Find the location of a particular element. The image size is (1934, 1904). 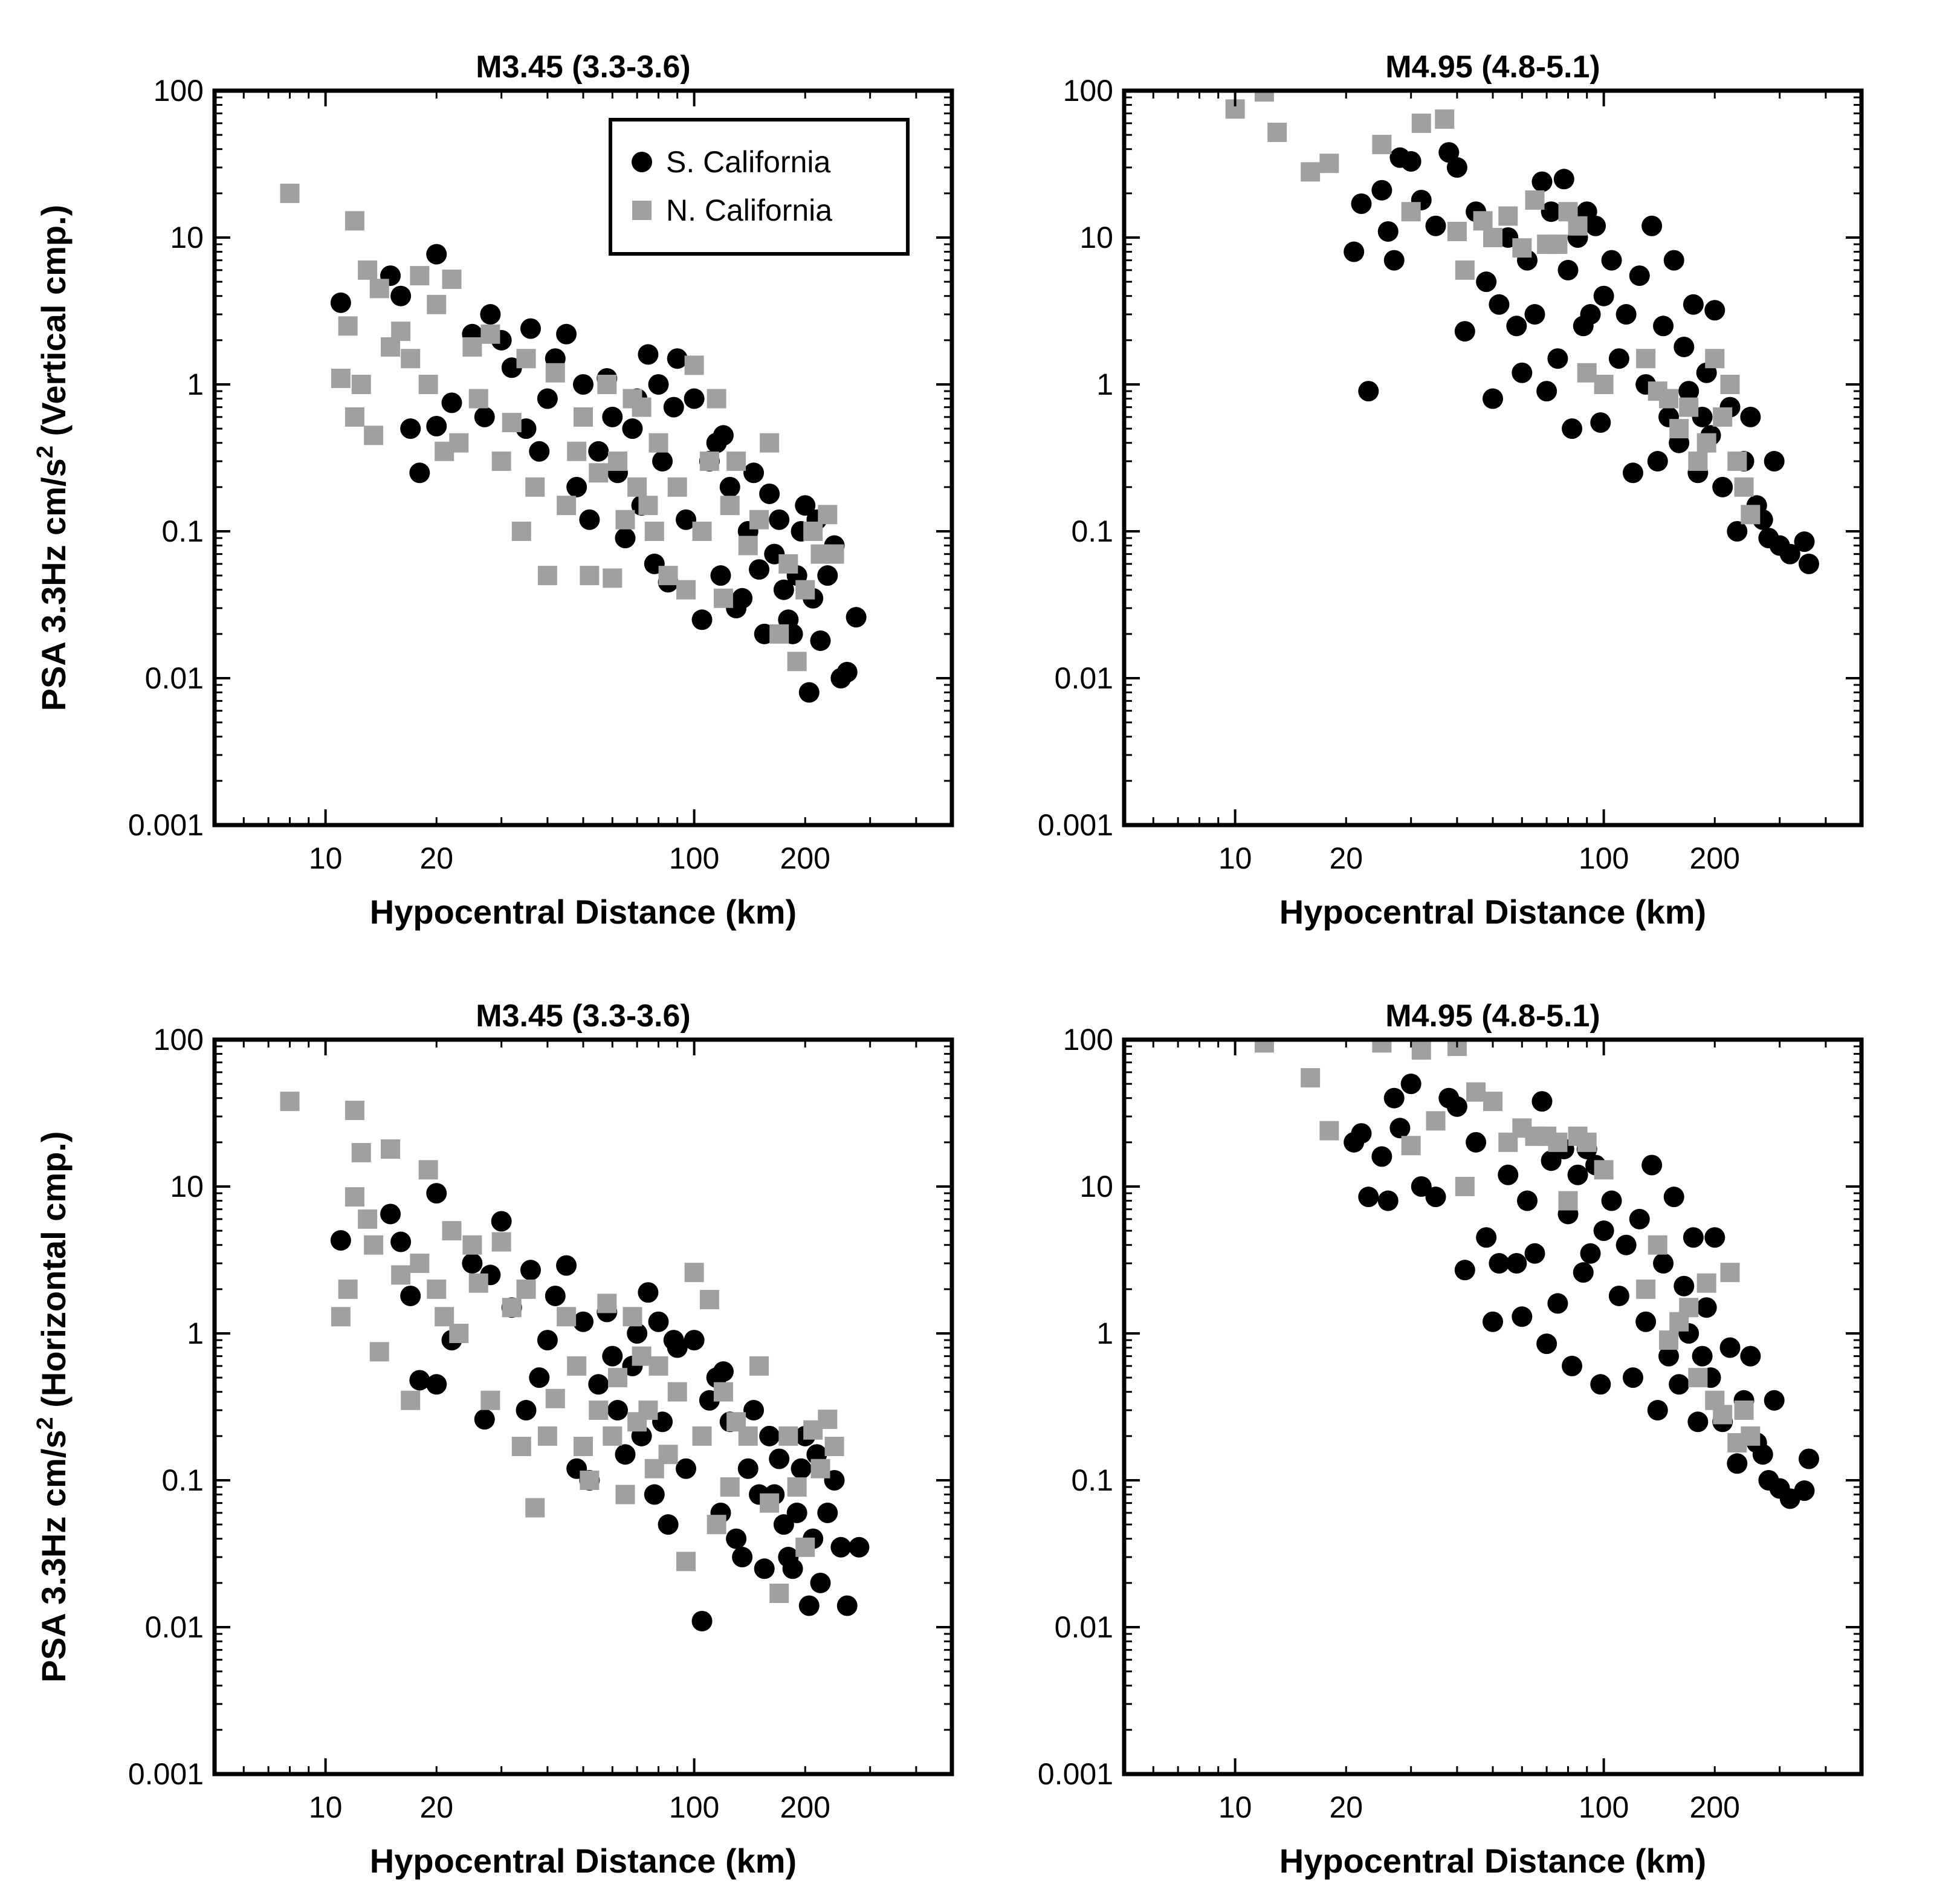

x-tick-label: 200 is located at coordinates (805, 858).